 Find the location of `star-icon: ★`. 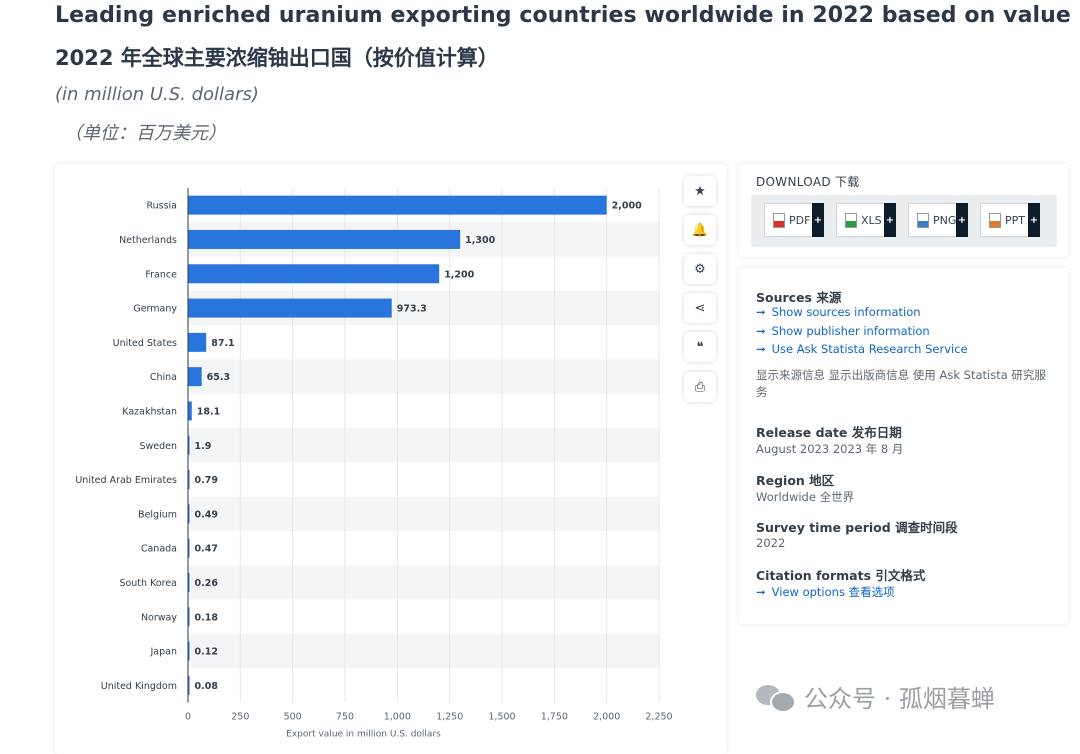

star-icon: ★ is located at coordinates (700, 191).